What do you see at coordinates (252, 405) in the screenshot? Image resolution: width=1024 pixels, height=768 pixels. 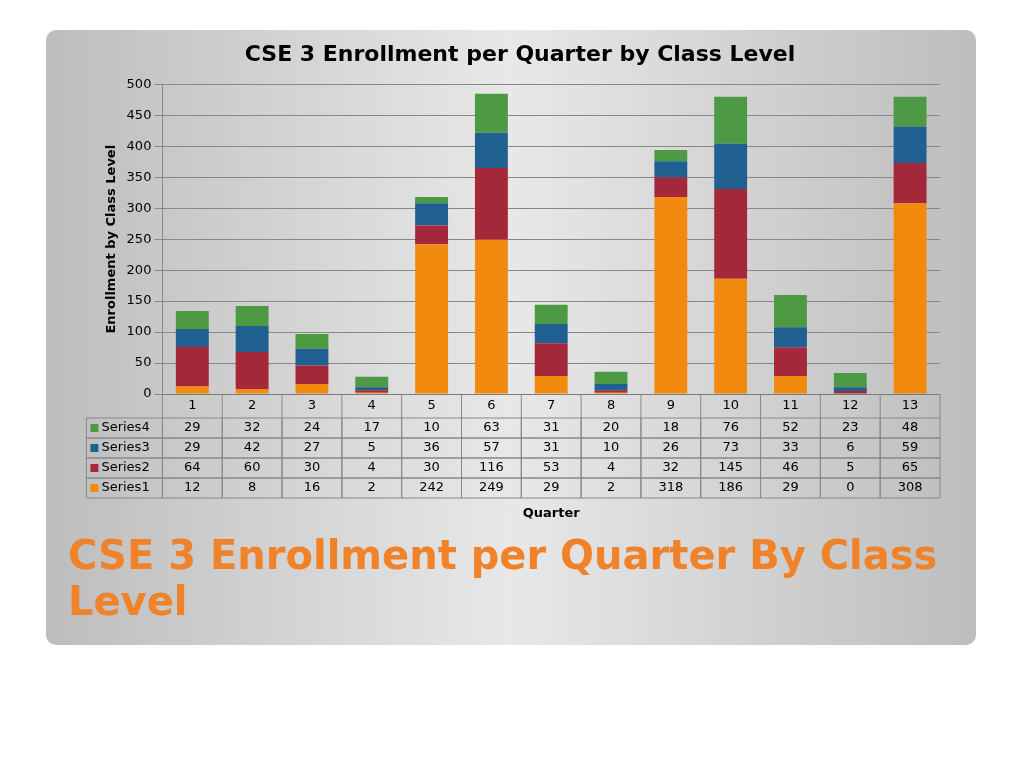 I see `x-tick-label: 2` at bounding box center [252, 405].